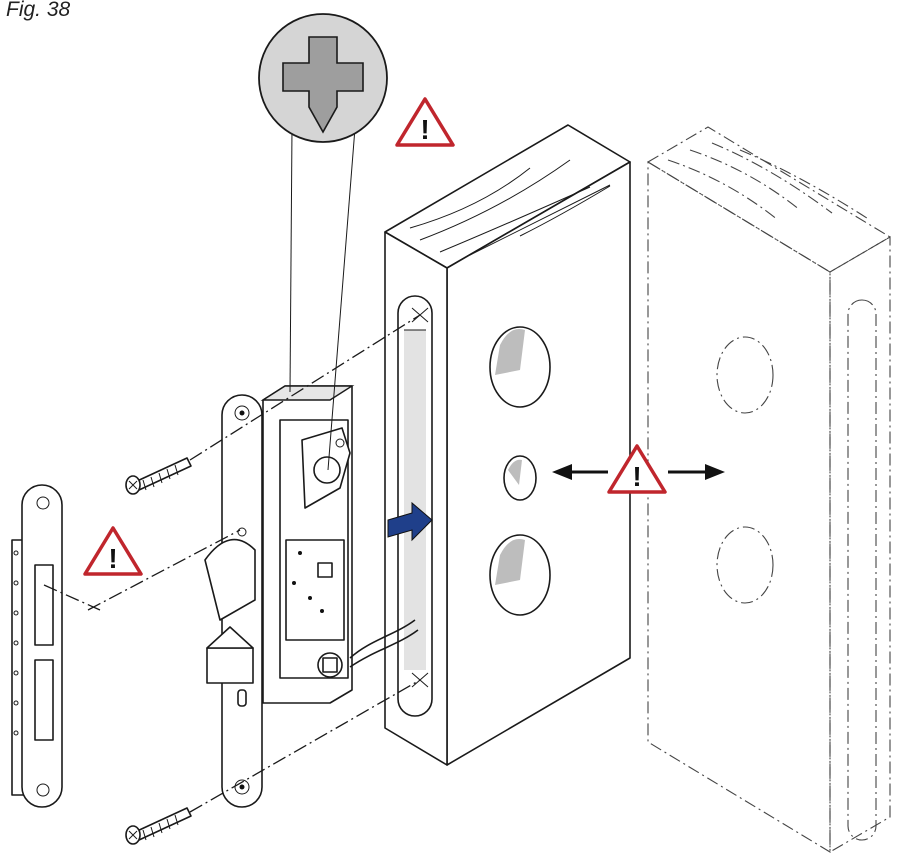 The image size is (919, 867). I want to click on lock-body, so click(346, 544).